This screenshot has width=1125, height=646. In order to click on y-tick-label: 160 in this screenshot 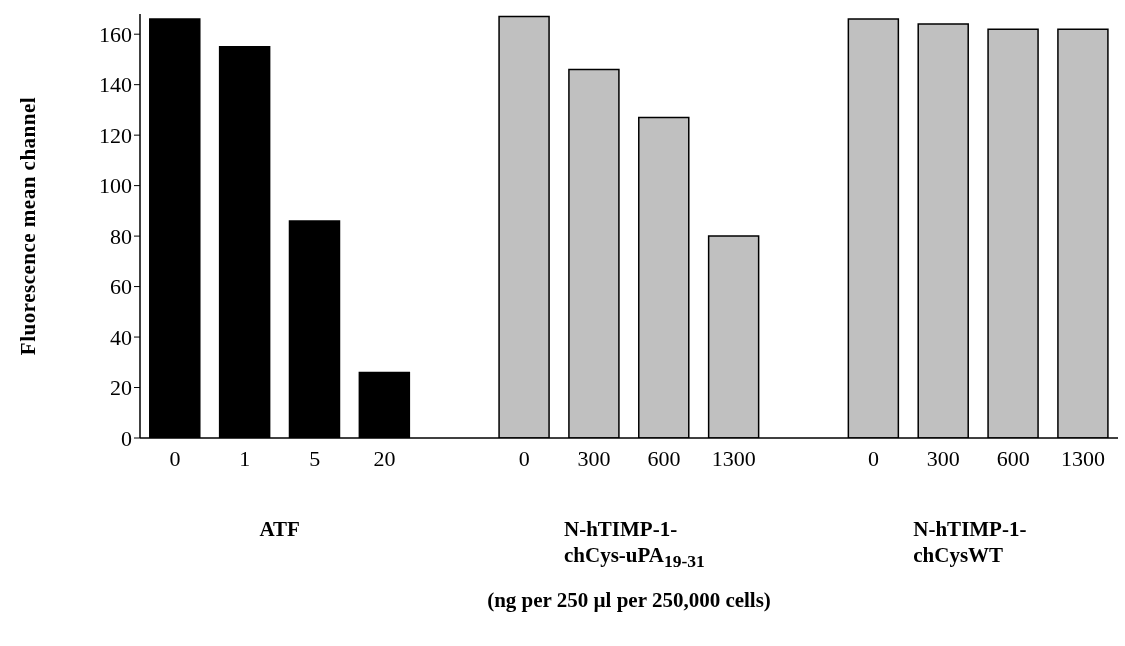, I will do `click(115, 34)`.